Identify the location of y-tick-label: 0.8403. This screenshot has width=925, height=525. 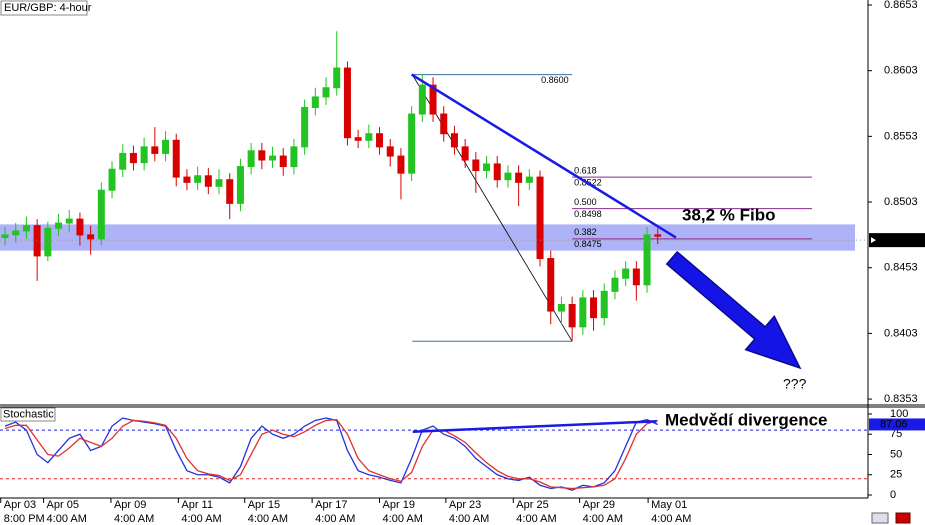
(901, 333).